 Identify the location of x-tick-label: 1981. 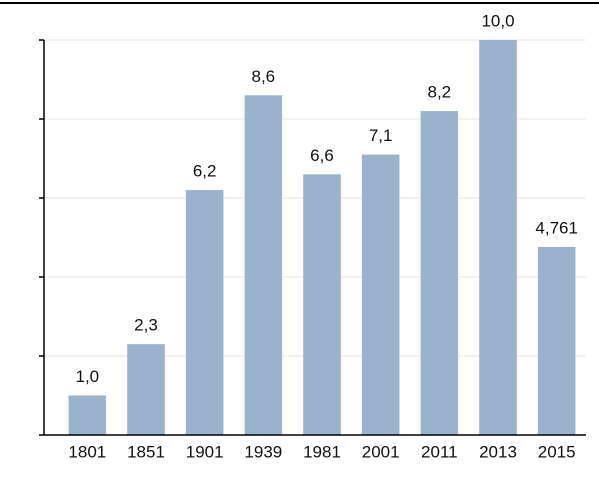
(322, 451).